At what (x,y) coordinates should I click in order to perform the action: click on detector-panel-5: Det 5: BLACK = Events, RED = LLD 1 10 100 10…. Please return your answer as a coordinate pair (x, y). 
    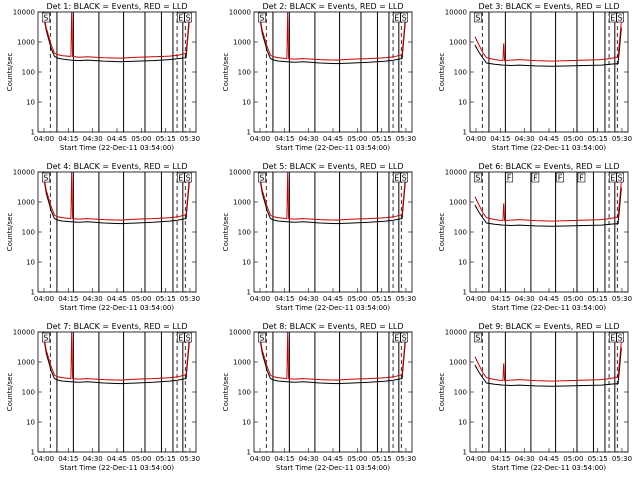
    Looking at the image, I should click on (319, 237).